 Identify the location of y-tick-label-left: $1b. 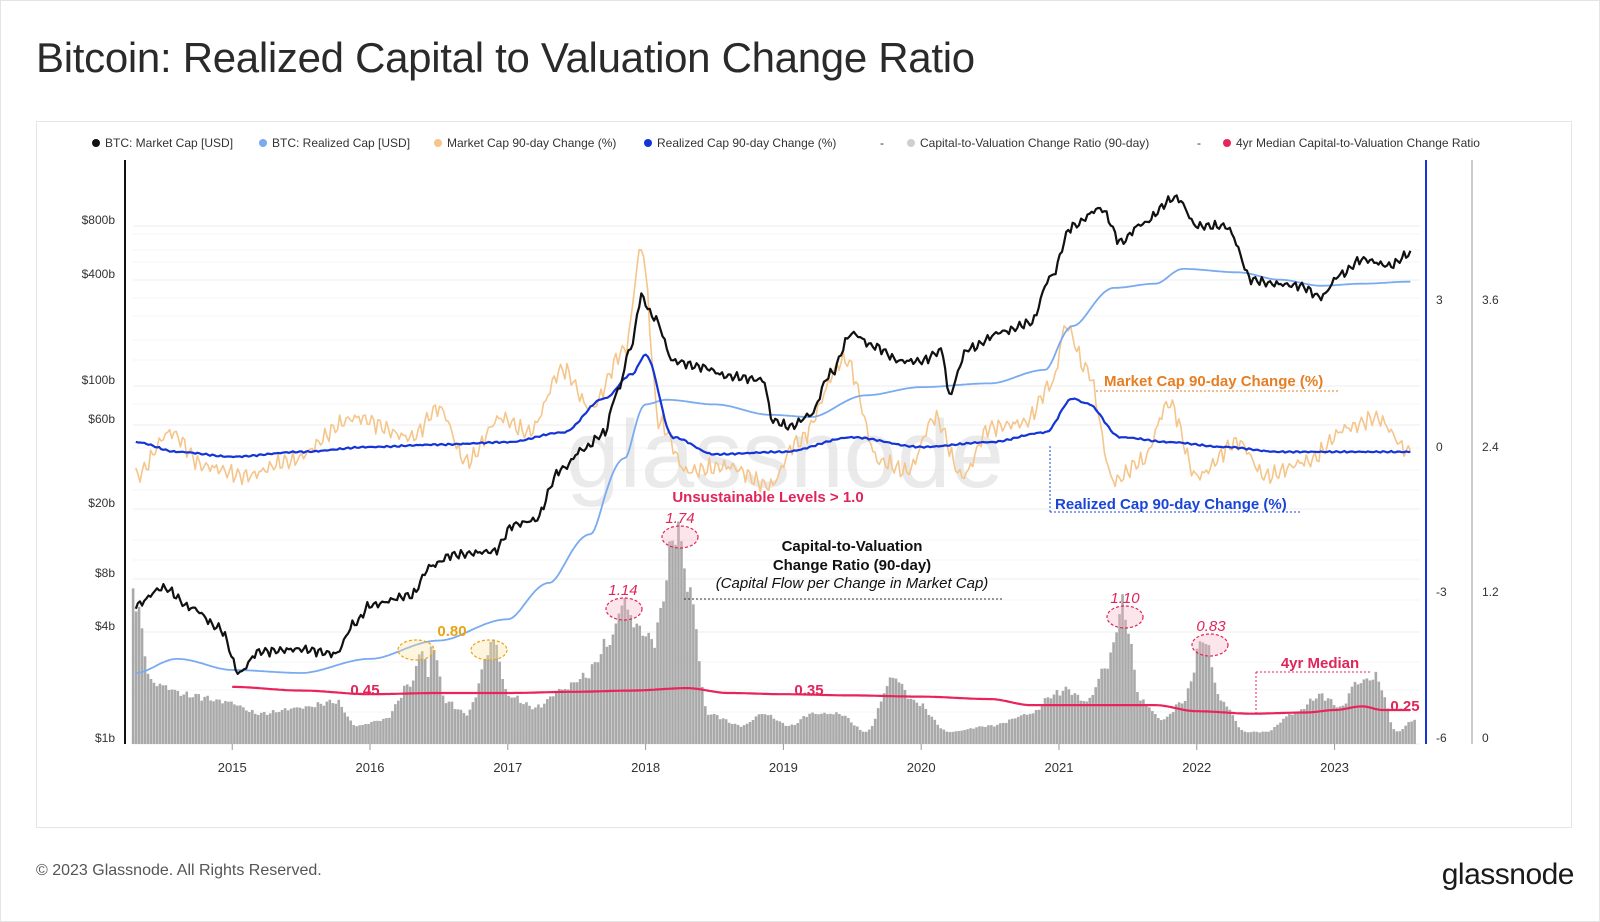
(105, 738).